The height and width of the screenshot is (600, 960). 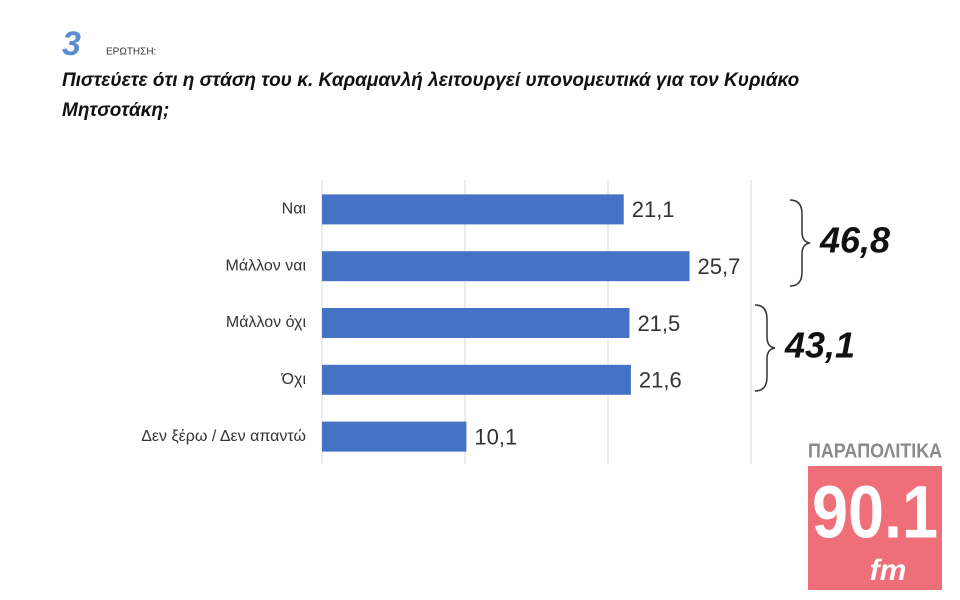 What do you see at coordinates (495, 436) in the screenshot?
I see `value-label: 10,1` at bounding box center [495, 436].